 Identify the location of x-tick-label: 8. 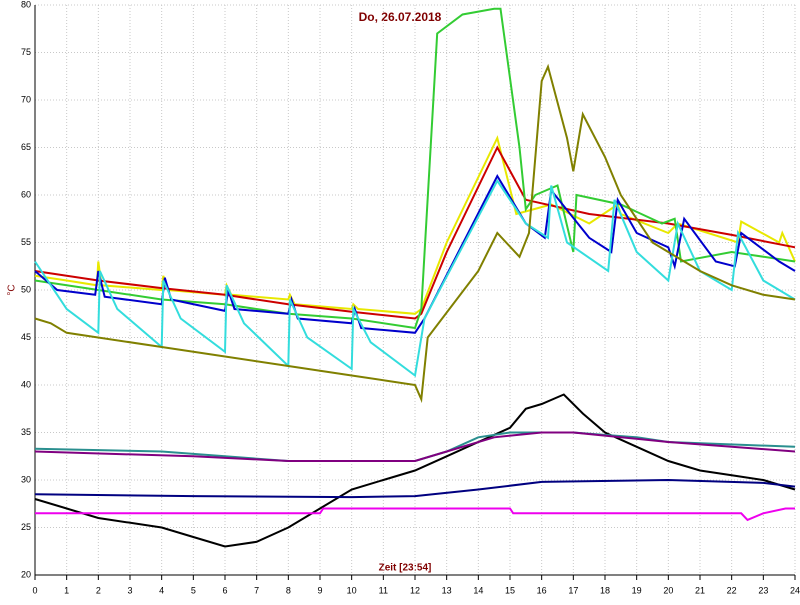
(288, 590).